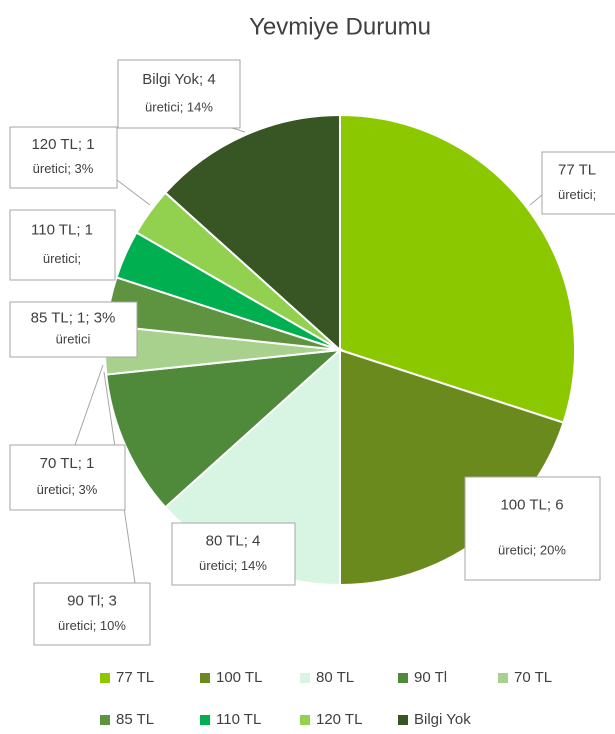 This screenshot has height=734, width=615. I want to click on data-label: 80 TL; 4, so click(233, 540).